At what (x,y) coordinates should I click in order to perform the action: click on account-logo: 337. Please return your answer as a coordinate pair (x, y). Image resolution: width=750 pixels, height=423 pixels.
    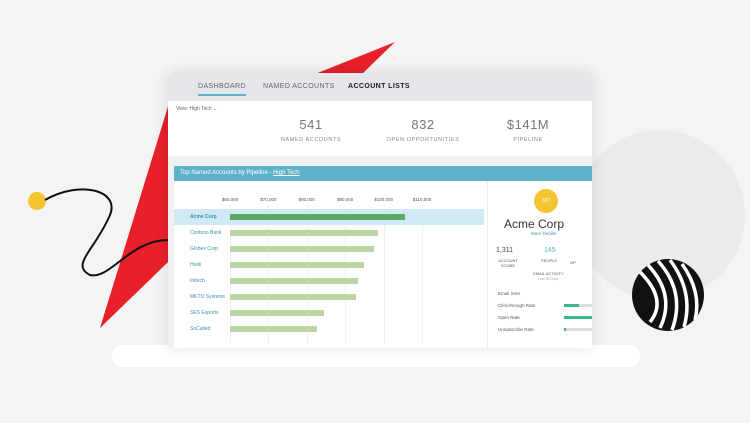
    Looking at the image, I should click on (546, 201).